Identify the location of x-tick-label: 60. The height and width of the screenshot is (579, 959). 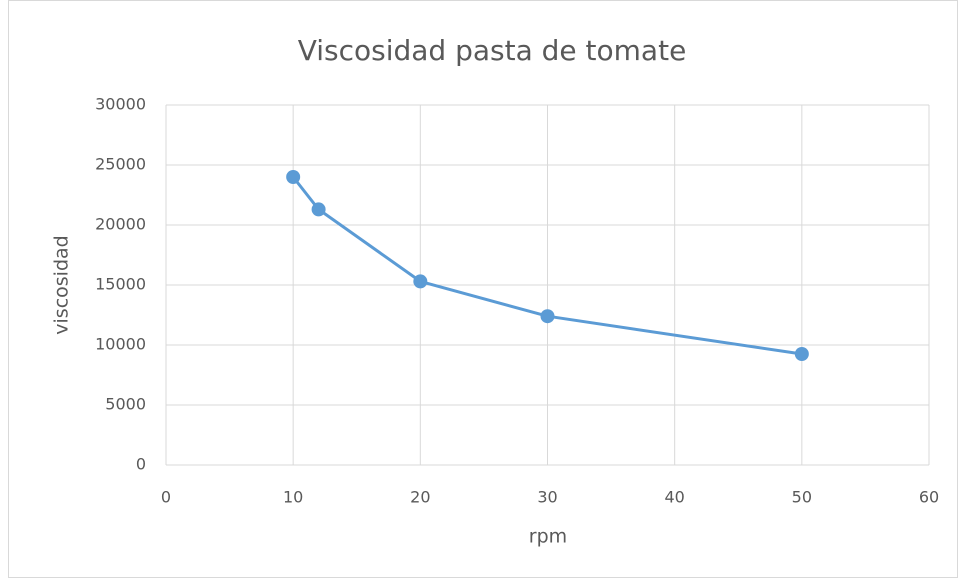
(929, 497).